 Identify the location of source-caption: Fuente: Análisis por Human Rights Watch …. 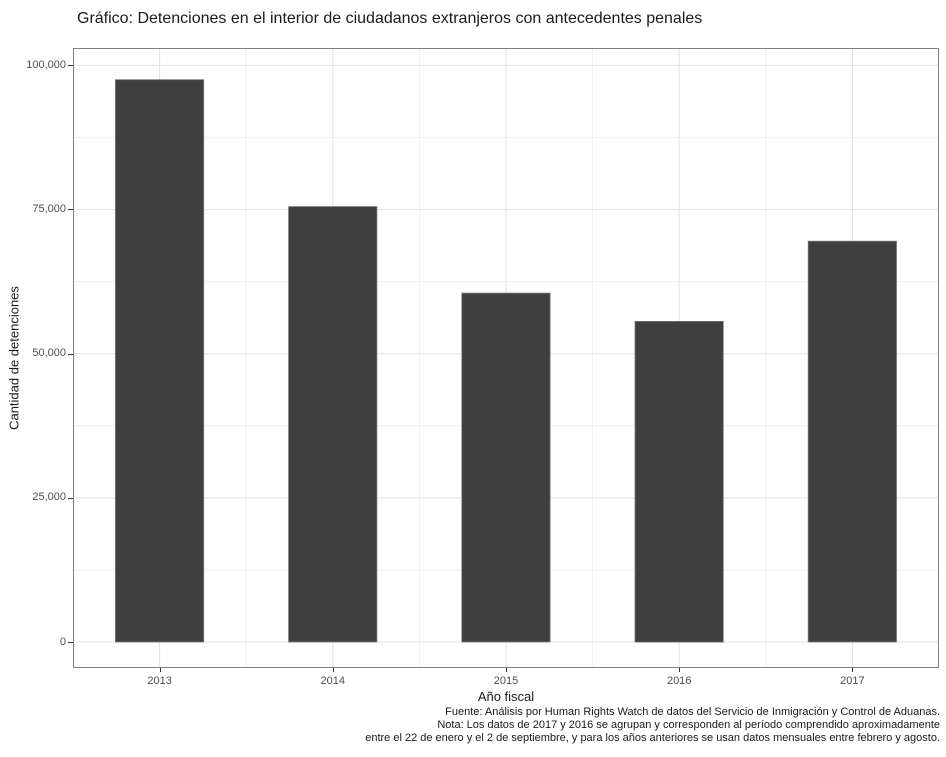
(652, 725).